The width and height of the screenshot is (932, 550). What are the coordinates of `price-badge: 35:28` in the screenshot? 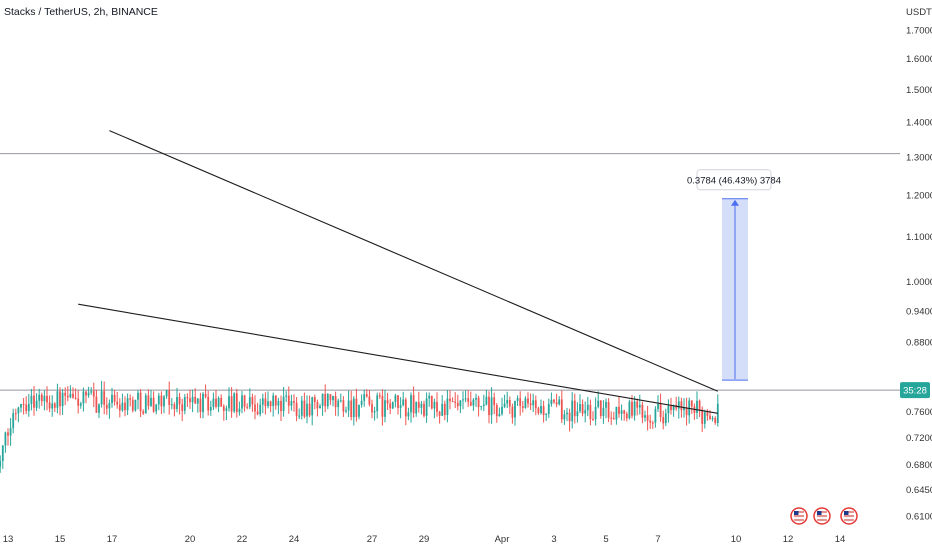 It's located at (915, 390).